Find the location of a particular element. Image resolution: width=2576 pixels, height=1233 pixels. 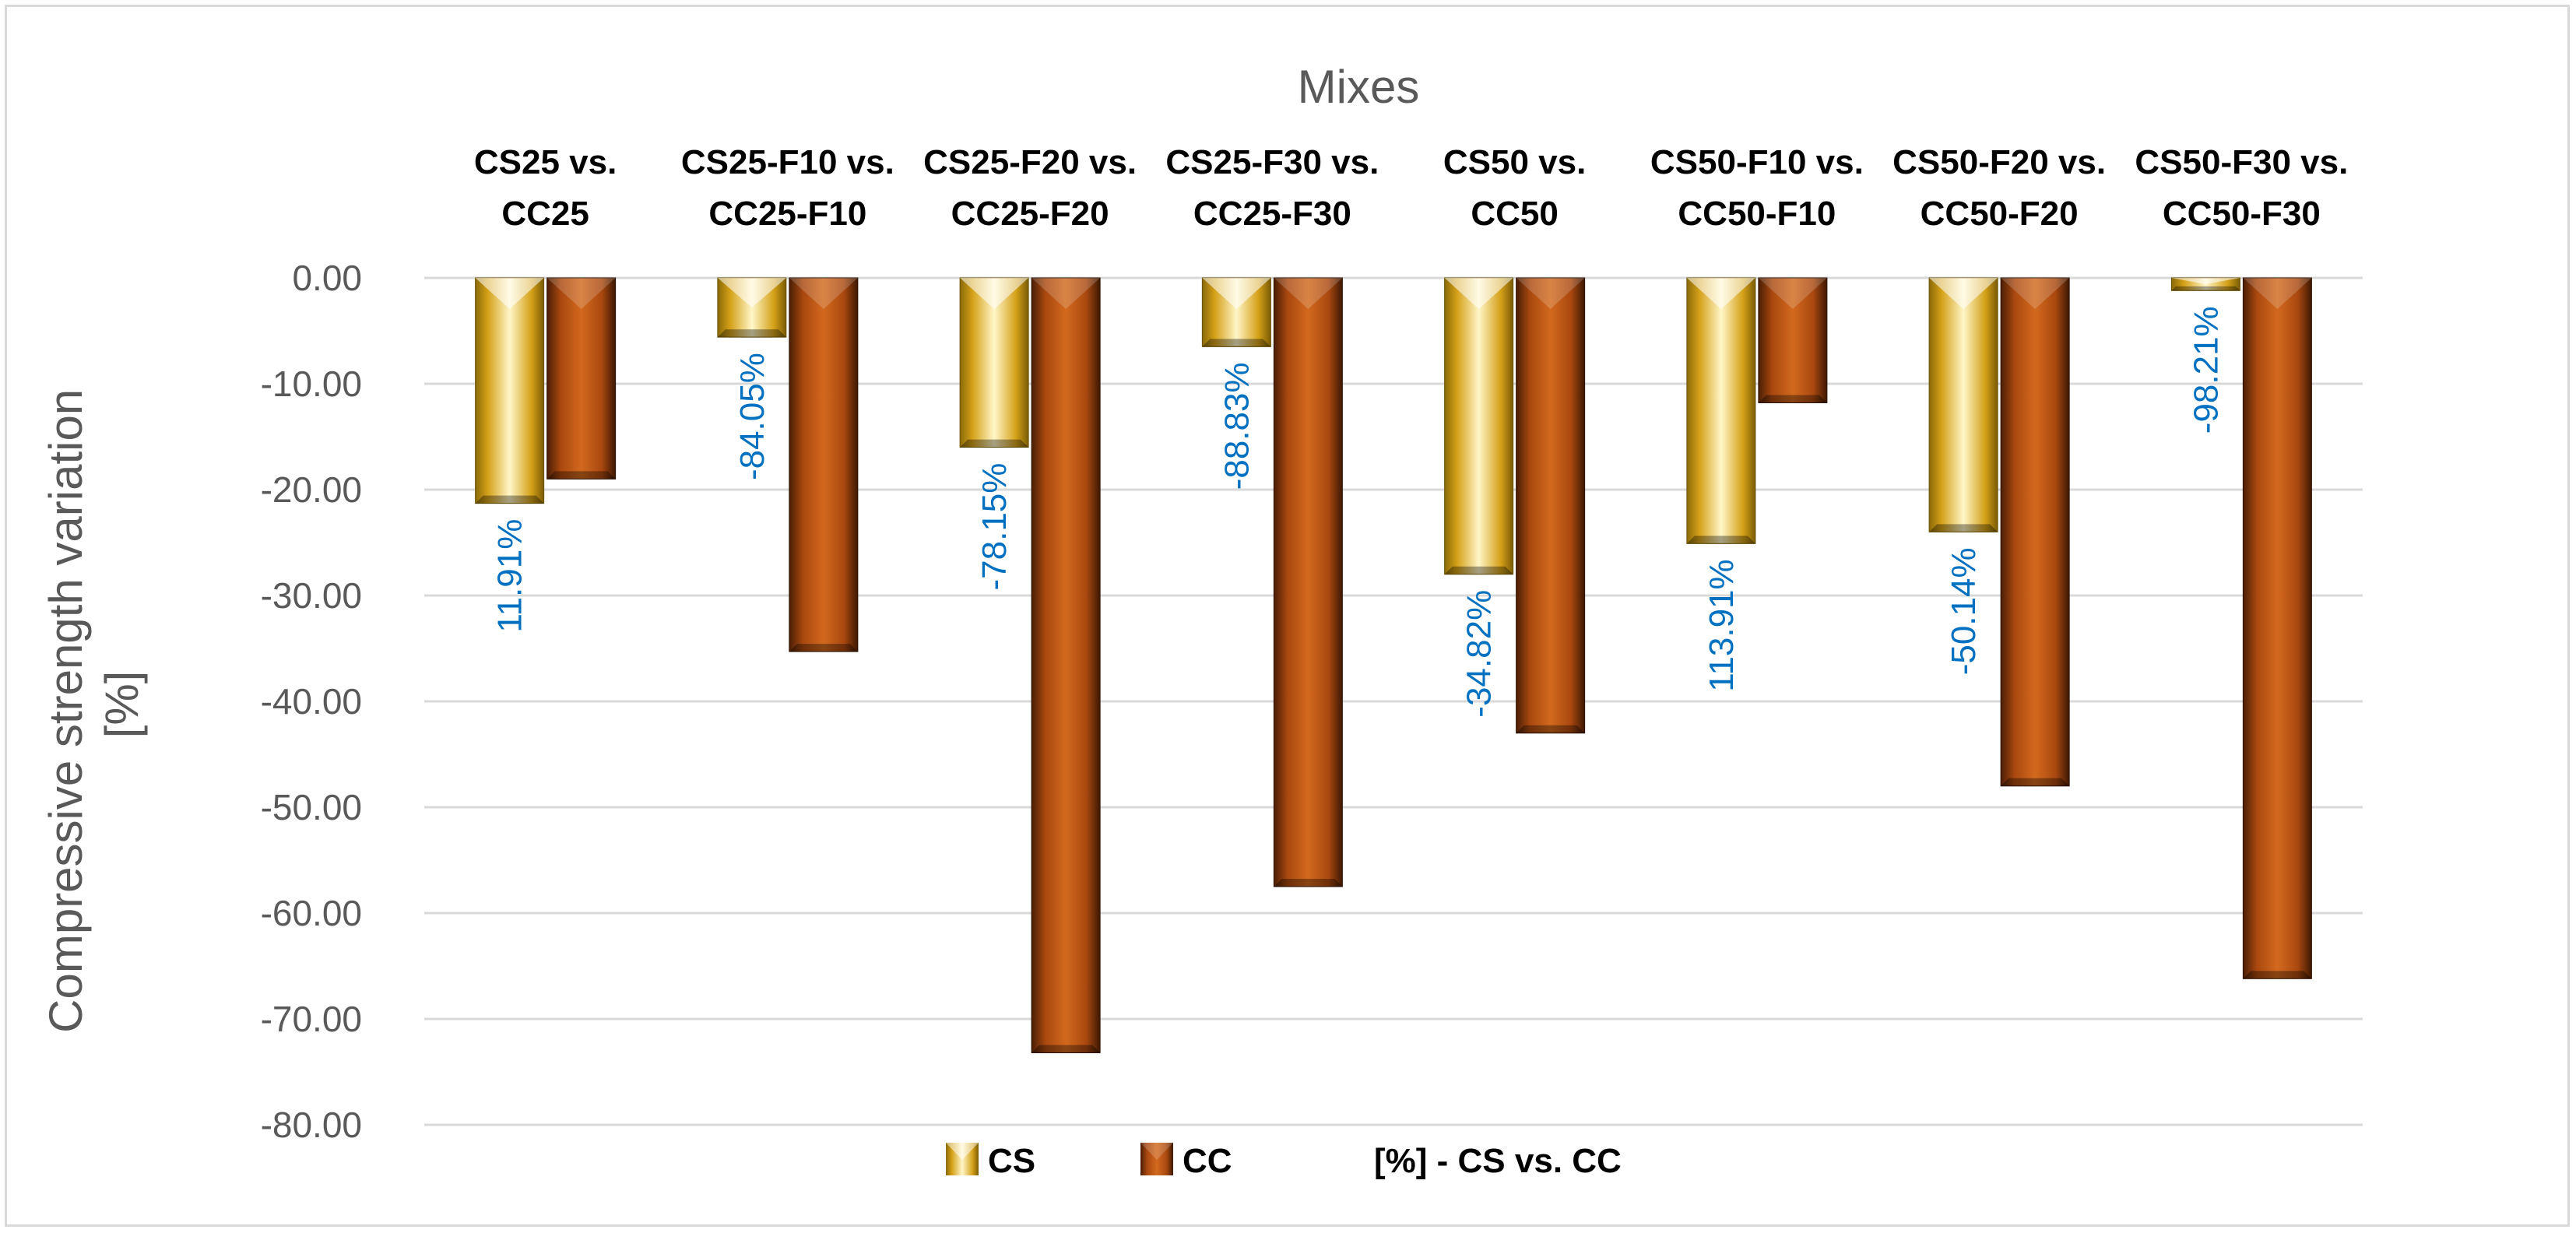

y-tick-label: -80.00 is located at coordinates (311, 1125).